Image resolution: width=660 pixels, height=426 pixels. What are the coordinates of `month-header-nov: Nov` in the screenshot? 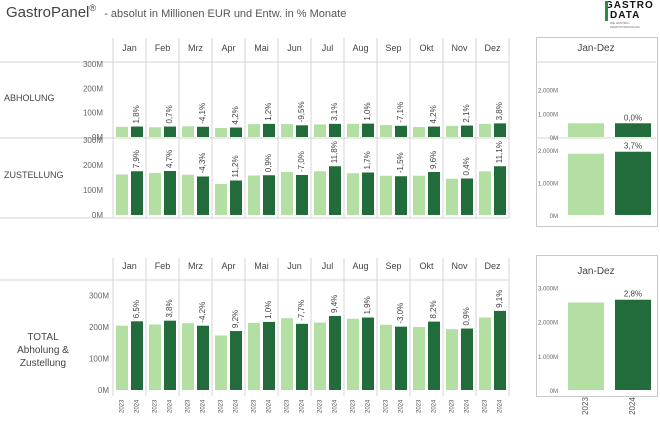 It's located at (459, 48).